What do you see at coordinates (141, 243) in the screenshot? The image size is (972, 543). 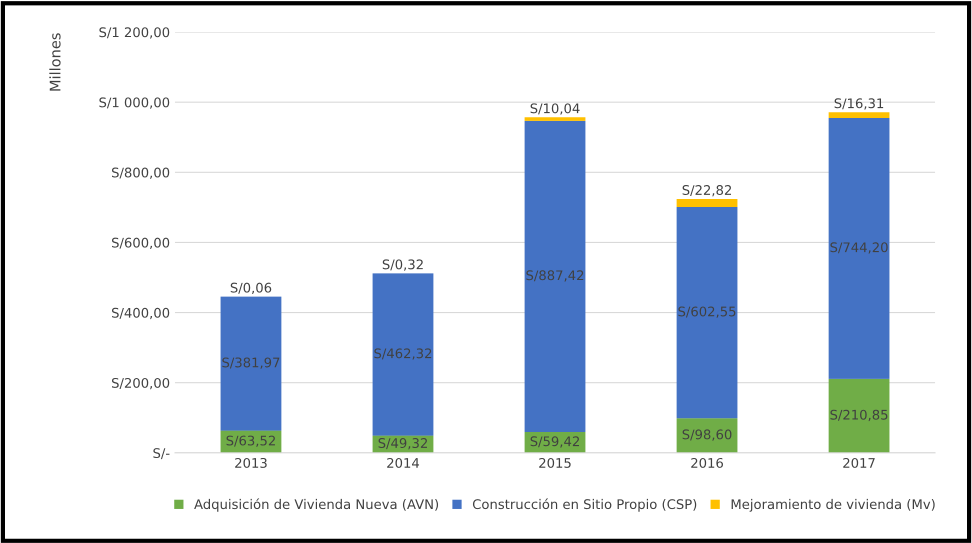 I see `y-tick-label: S/600,00` at bounding box center [141, 243].